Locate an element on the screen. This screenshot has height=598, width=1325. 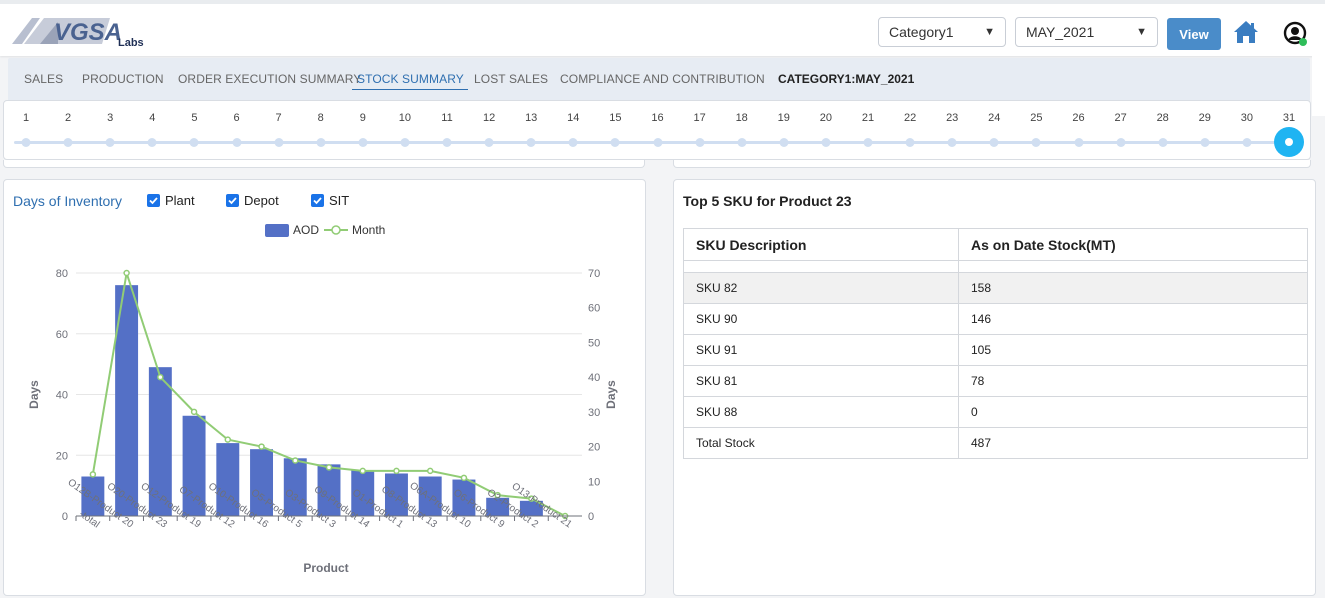
bar--total is located at coordinates (93, 496).